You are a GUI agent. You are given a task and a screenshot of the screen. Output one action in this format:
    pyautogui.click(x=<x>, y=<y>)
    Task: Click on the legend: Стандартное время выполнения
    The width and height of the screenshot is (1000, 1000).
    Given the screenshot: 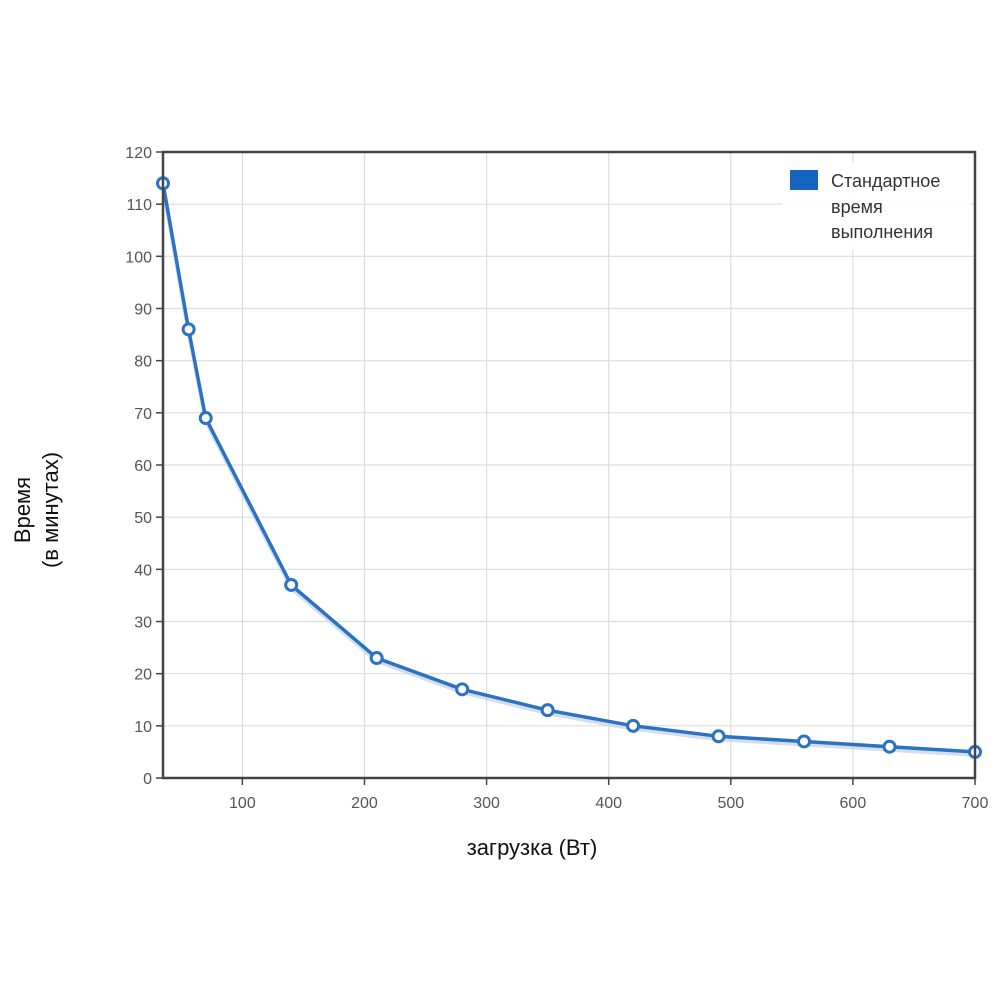 What is the action you would take?
    pyautogui.click(x=876, y=206)
    